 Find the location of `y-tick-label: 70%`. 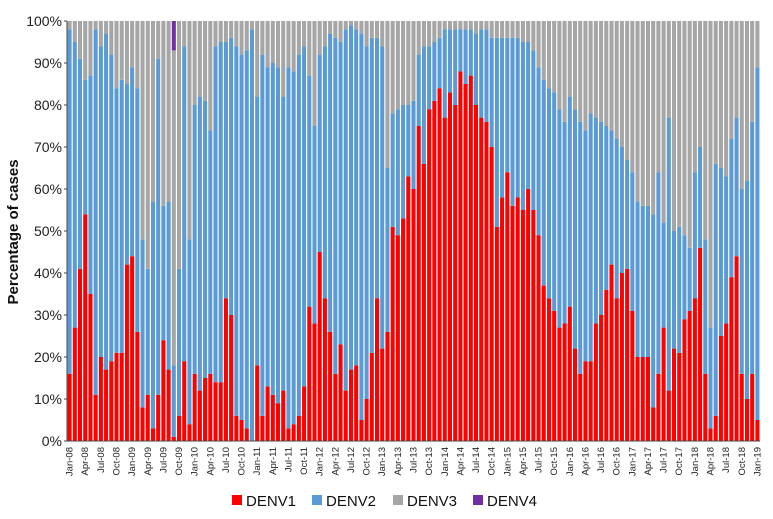

y-tick-label: 70% is located at coordinates (48, 147).